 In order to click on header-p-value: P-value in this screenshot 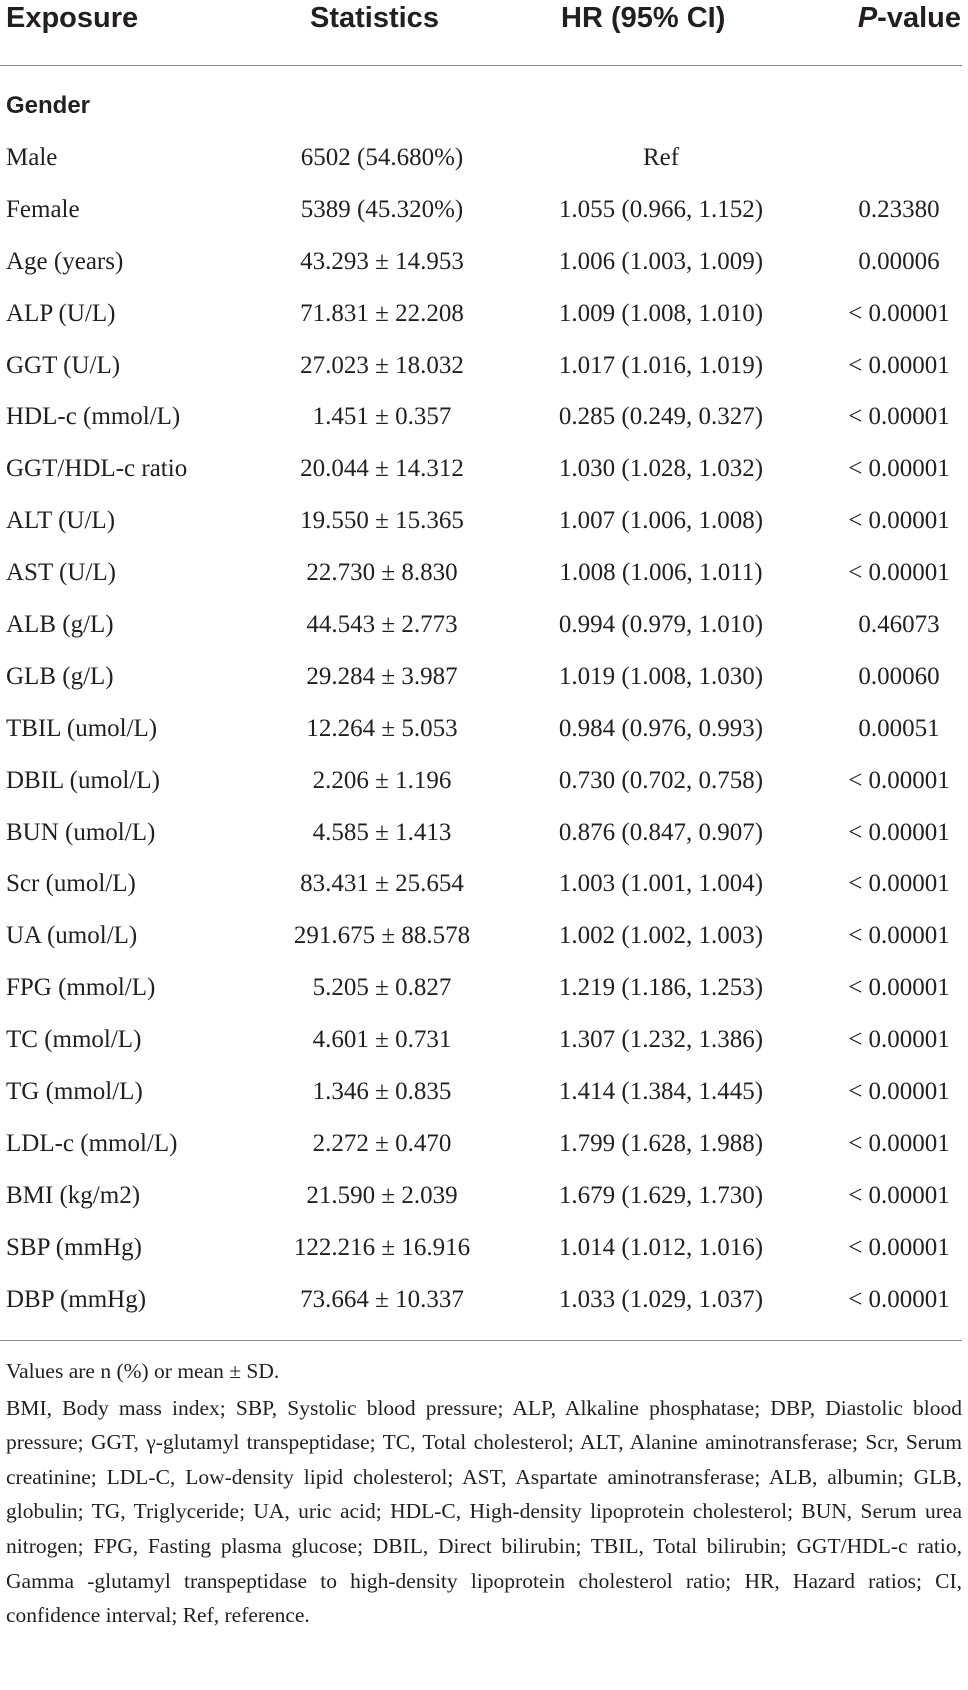, I will do `click(909, 18)`.